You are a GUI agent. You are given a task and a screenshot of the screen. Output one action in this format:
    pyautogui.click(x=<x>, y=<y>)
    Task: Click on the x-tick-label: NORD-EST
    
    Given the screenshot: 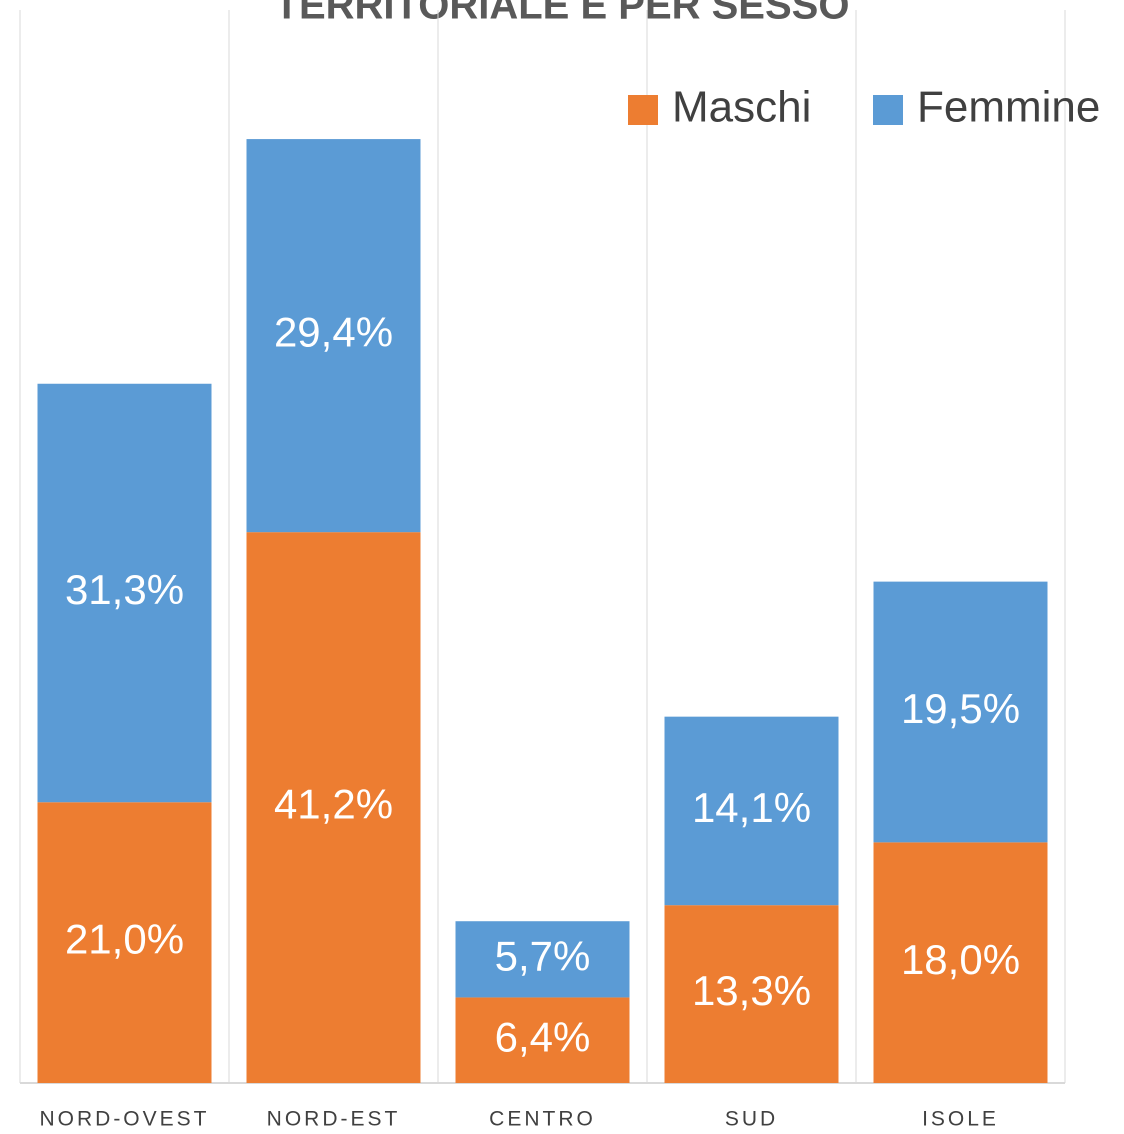 What is the action you would take?
    pyautogui.click(x=334, y=1119)
    